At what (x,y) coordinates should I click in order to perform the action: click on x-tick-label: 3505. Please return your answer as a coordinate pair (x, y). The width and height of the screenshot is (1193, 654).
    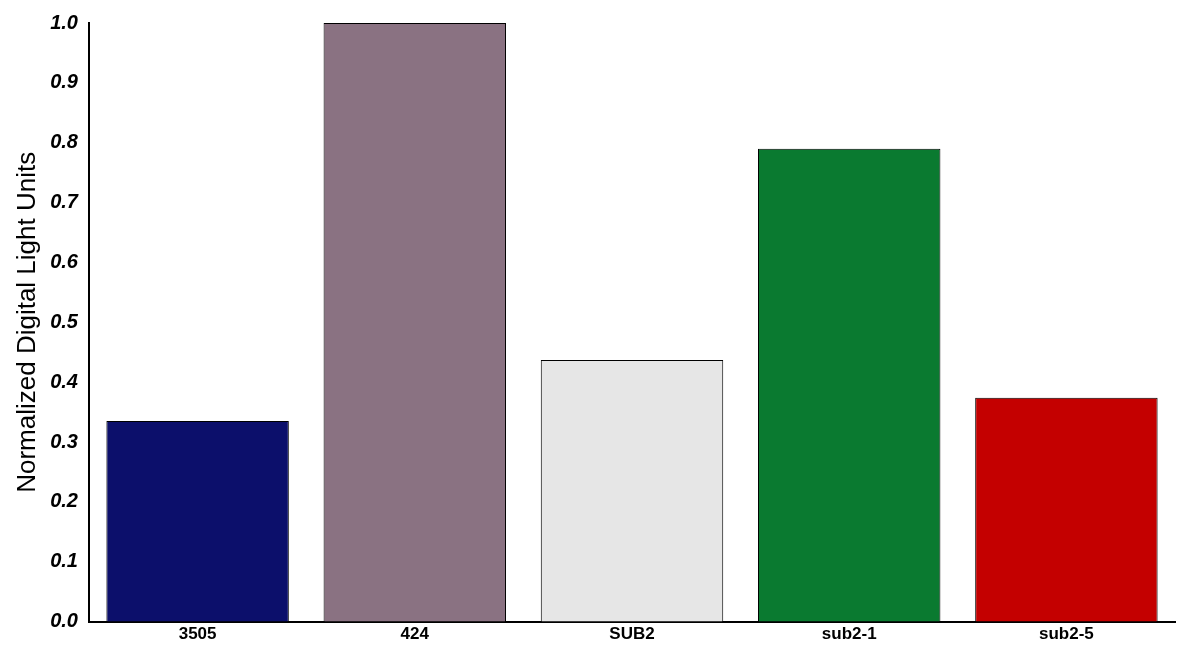
    Looking at the image, I should click on (197, 634).